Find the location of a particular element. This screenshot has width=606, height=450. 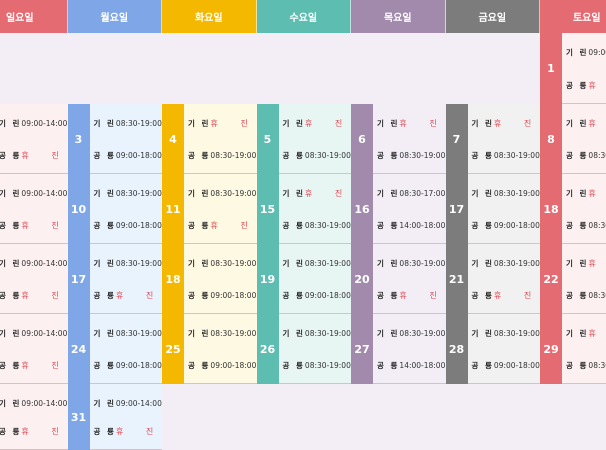

hours-cell: 기 린 08:30-19:00 공 룡 14:00-18:00 is located at coordinates (409, 349).